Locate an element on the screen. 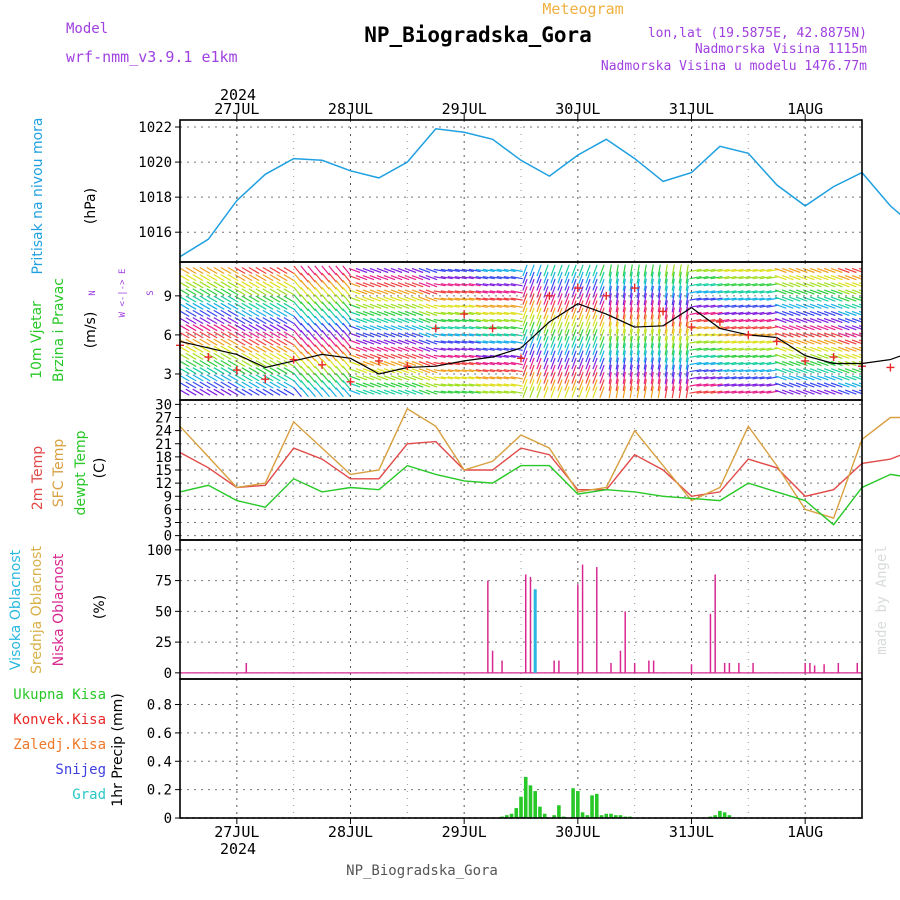 The height and width of the screenshot is (900, 900). day-label-top: 30JUL is located at coordinates (577, 109).